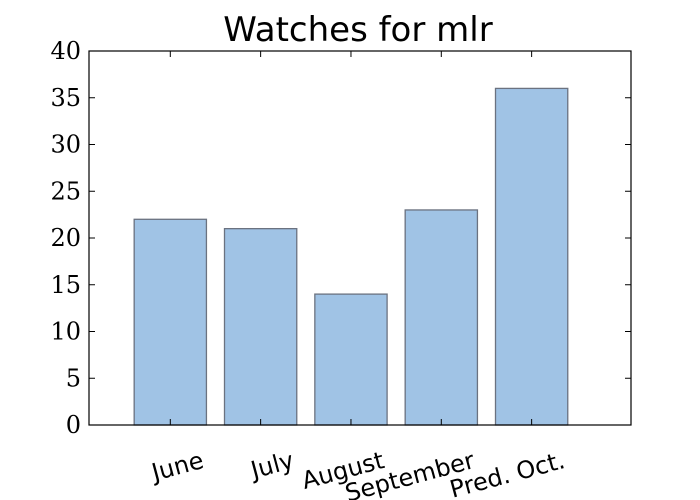  What do you see at coordinates (260, 326) in the screenshot?
I see `bar-july` at bounding box center [260, 326].